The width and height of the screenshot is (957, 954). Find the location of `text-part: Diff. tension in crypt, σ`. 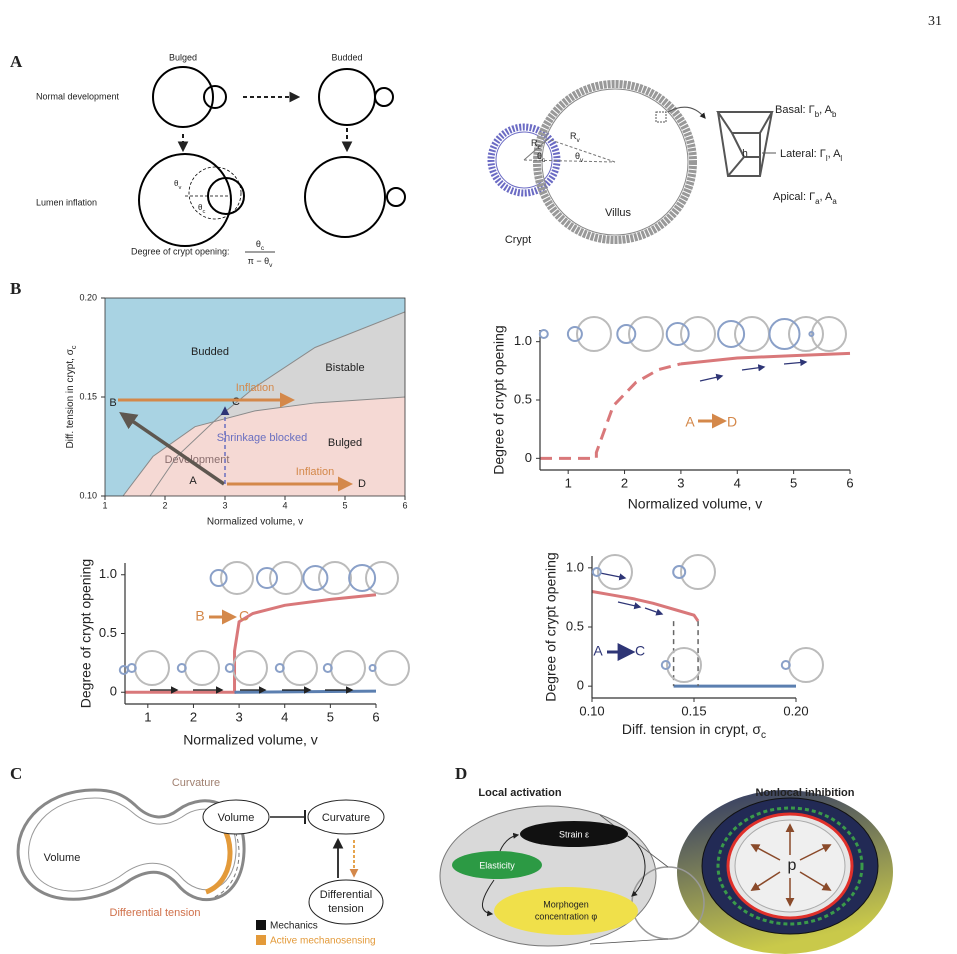

text-part: Diff. tension in crypt, σ is located at coordinates (70, 398).